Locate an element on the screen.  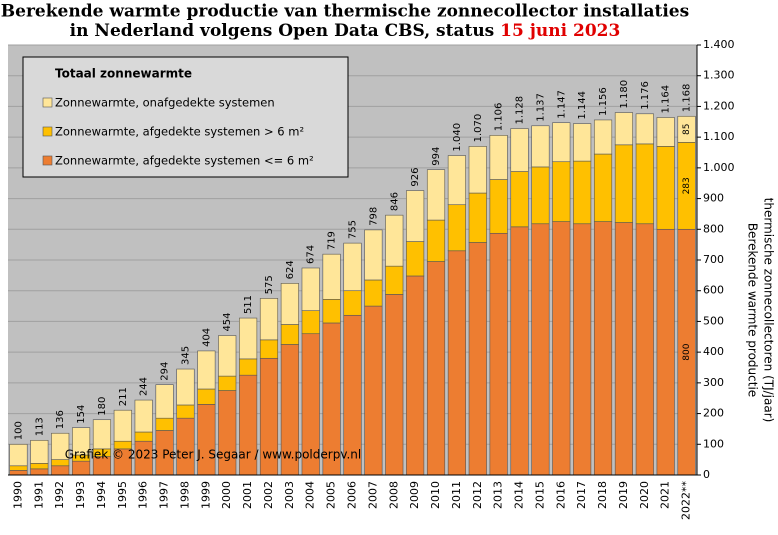
x-tick-label: 2003 is located at coordinates (289, 495).